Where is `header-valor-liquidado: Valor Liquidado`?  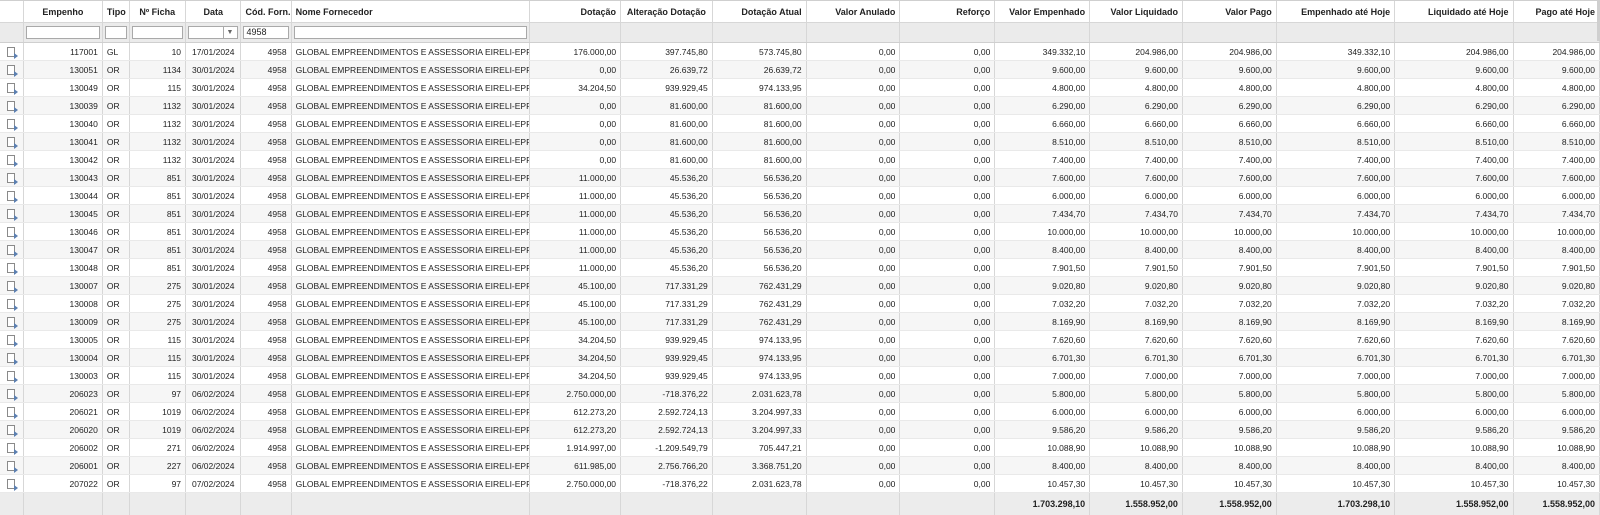
header-valor-liquidado: Valor Liquidado is located at coordinates (1136, 12).